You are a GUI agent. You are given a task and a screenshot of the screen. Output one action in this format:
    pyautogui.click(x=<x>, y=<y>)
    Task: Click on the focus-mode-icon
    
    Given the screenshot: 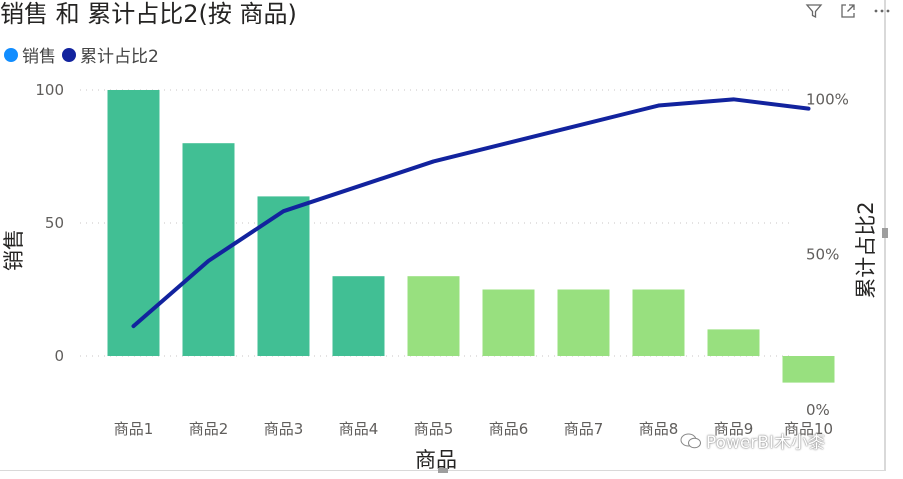 What is the action you would take?
    pyautogui.click(x=848, y=11)
    